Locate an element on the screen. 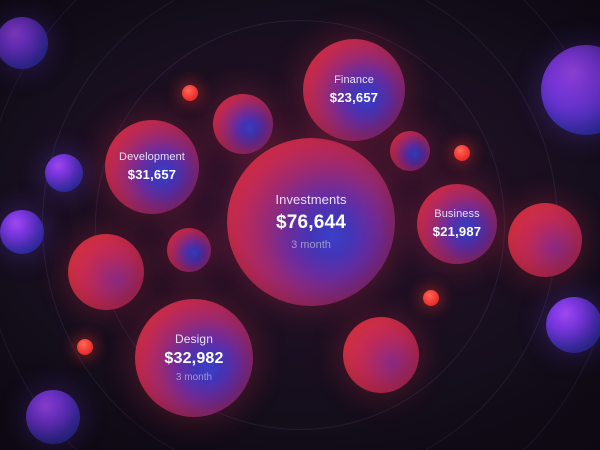 The image size is (600, 450). bubble-value: $76,644 is located at coordinates (311, 222).